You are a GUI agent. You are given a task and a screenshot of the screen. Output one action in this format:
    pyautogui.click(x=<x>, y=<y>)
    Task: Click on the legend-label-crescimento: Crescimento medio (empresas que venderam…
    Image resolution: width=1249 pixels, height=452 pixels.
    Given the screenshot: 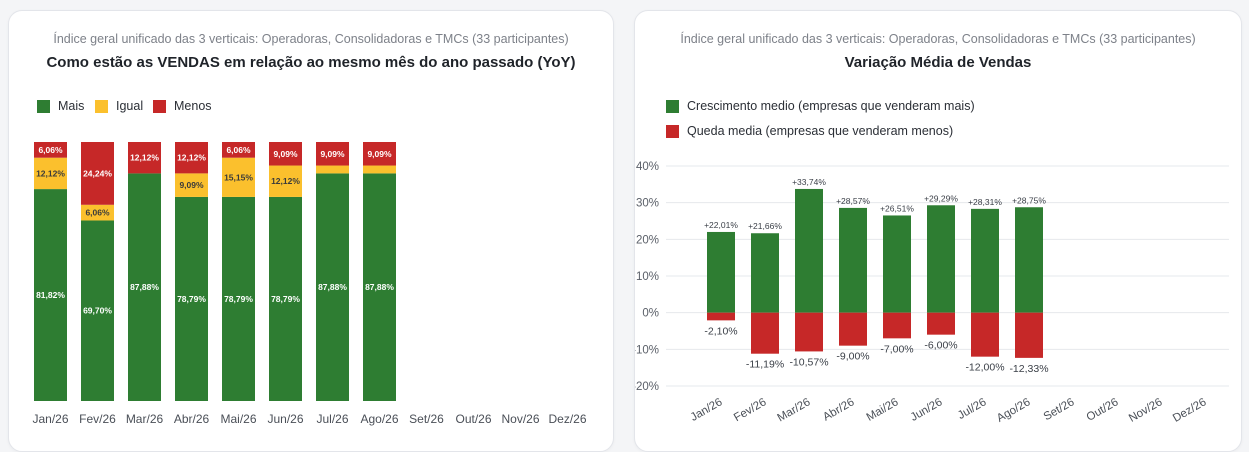 What is the action you would take?
    pyautogui.click(x=831, y=106)
    